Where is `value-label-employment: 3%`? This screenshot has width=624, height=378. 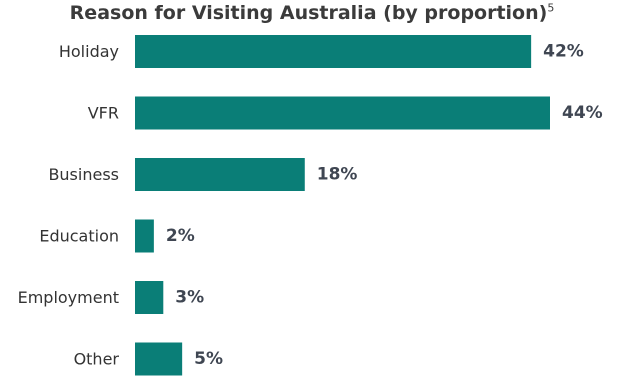
value-label-employment: 3% is located at coordinates (189, 298).